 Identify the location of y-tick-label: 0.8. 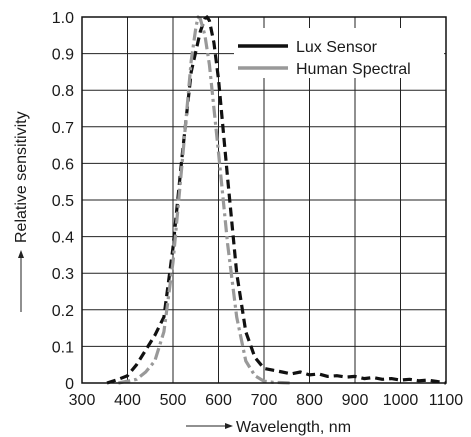
(63, 91).